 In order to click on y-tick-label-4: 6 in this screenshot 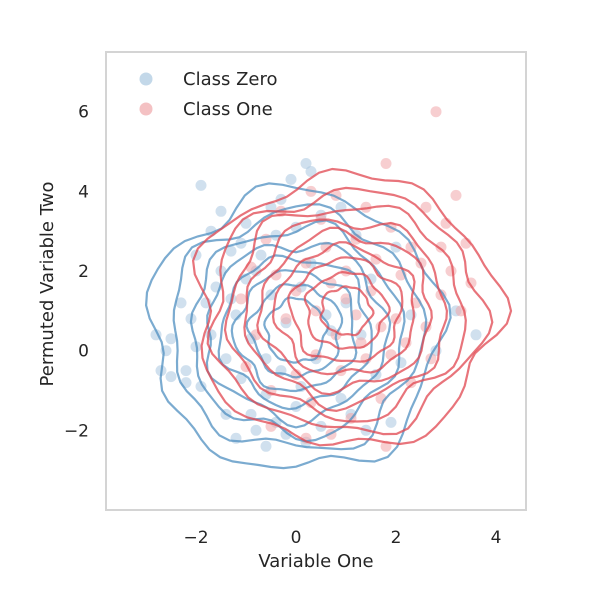, I will do `click(83, 113)`.